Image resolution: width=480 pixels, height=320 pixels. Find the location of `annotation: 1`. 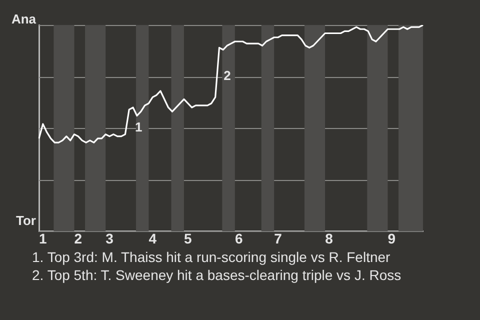

annotation: 1 is located at coordinates (138, 127).